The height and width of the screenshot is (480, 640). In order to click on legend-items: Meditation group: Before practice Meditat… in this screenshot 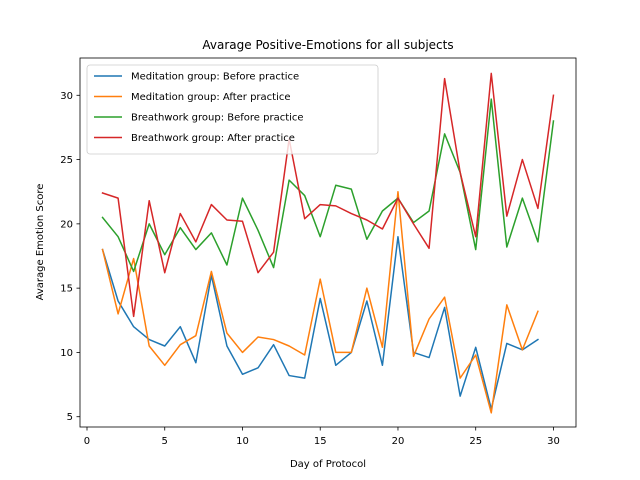, I will do `click(199, 108)`.